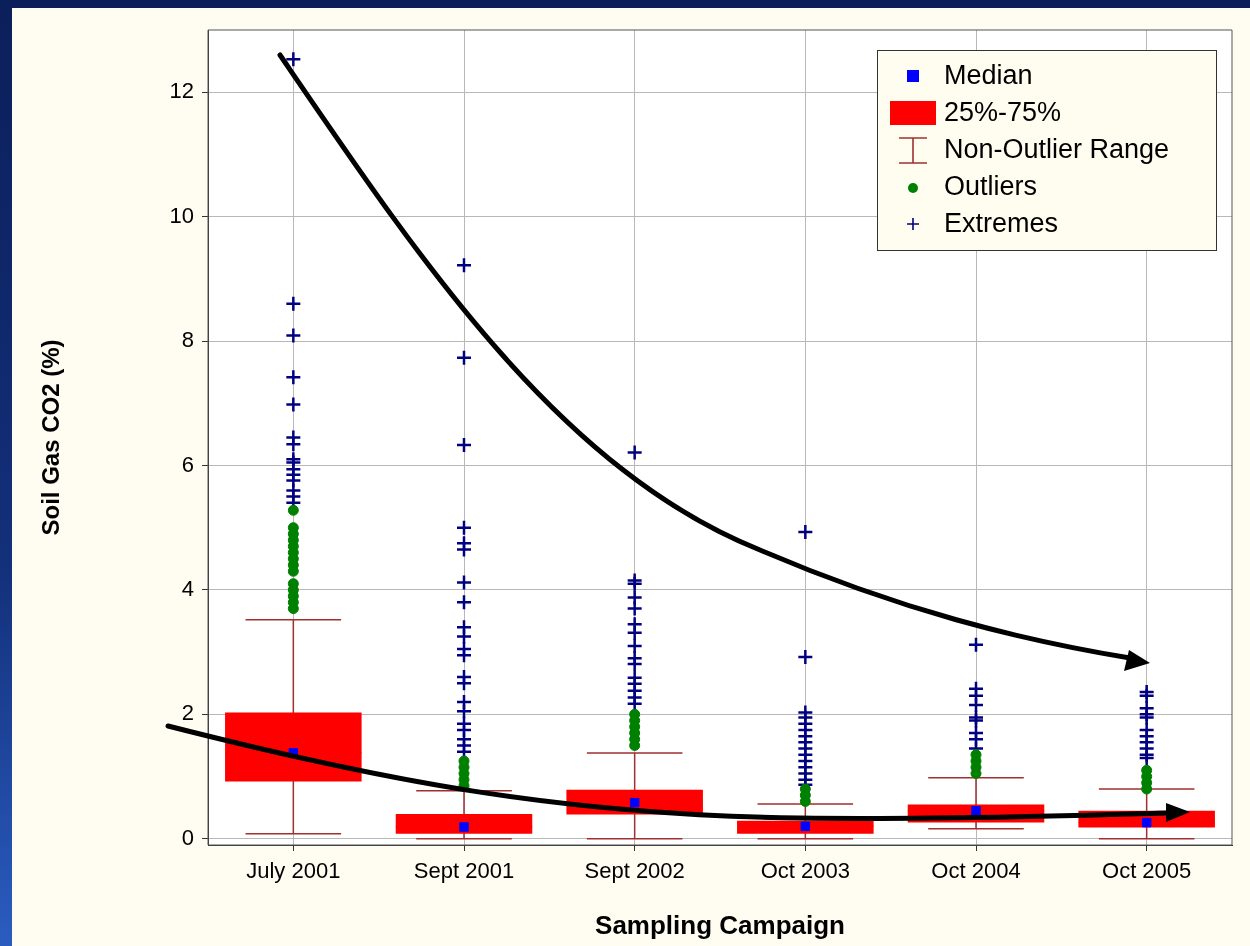 This screenshot has width=1250, height=946. I want to click on y-tick-label: 6, so click(187, 464).